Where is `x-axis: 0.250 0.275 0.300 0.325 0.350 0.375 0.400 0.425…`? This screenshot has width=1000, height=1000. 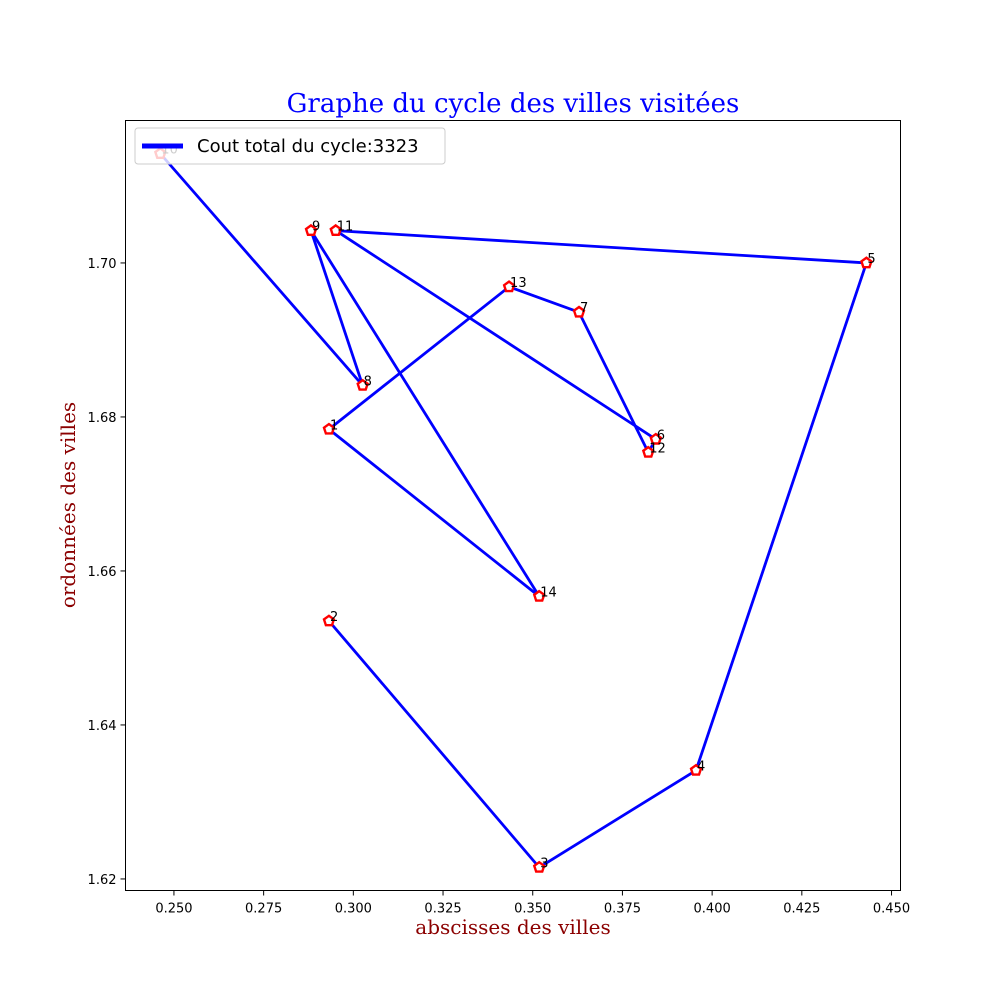 x-axis: 0.250 0.275 0.300 0.325 0.350 0.375 0.400 0.425… is located at coordinates (532, 903).